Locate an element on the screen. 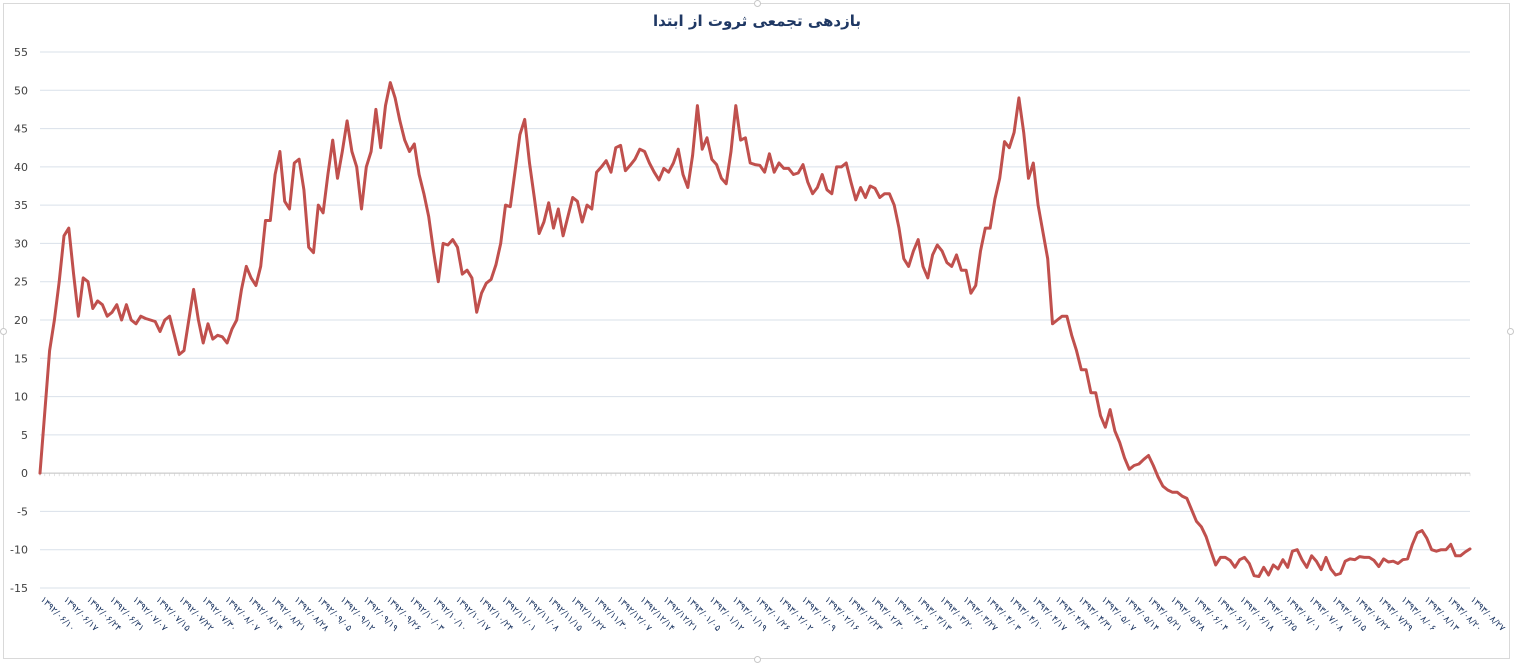 The image size is (1514, 663). y-tick-label: 40 is located at coordinates (21, 167).